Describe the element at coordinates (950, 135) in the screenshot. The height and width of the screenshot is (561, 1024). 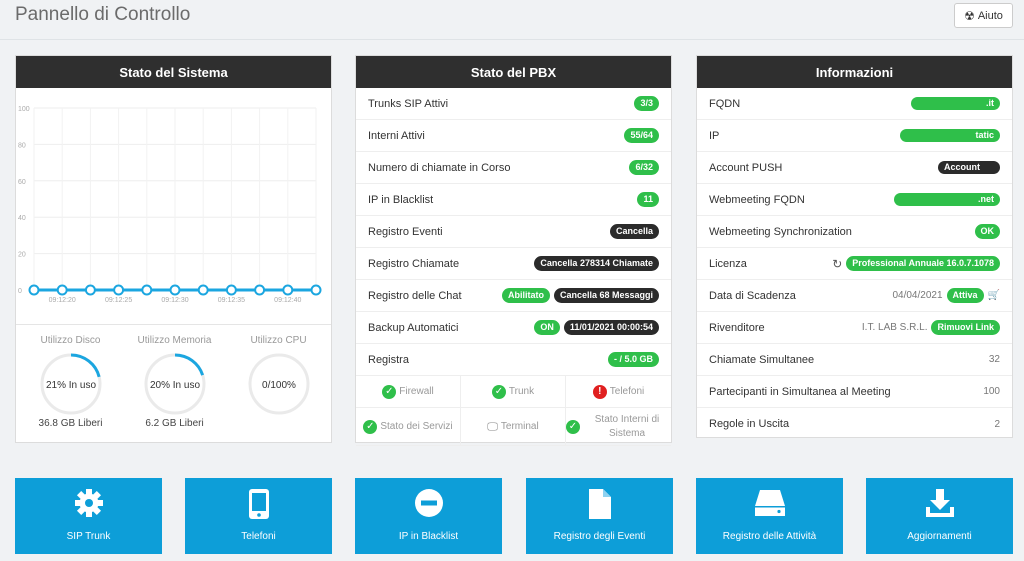
I see `ip-value: tatic` at that location.